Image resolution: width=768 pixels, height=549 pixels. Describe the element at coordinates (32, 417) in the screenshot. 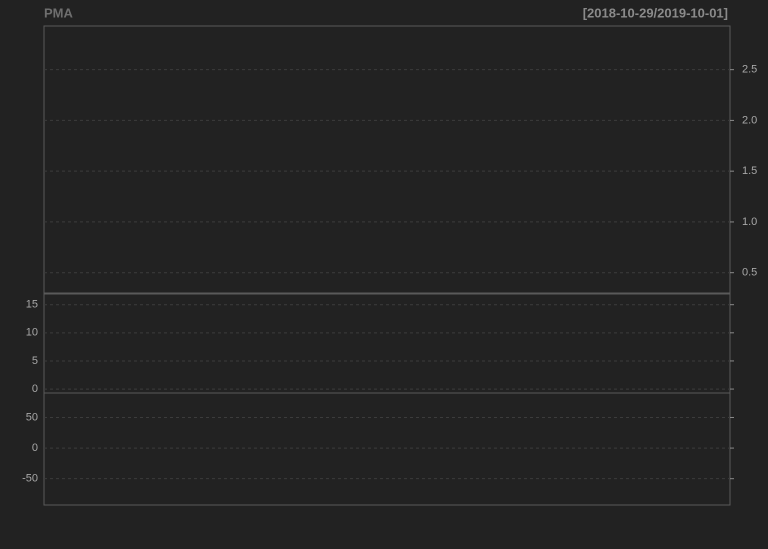

I see `y-tick-label: 50` at that location.